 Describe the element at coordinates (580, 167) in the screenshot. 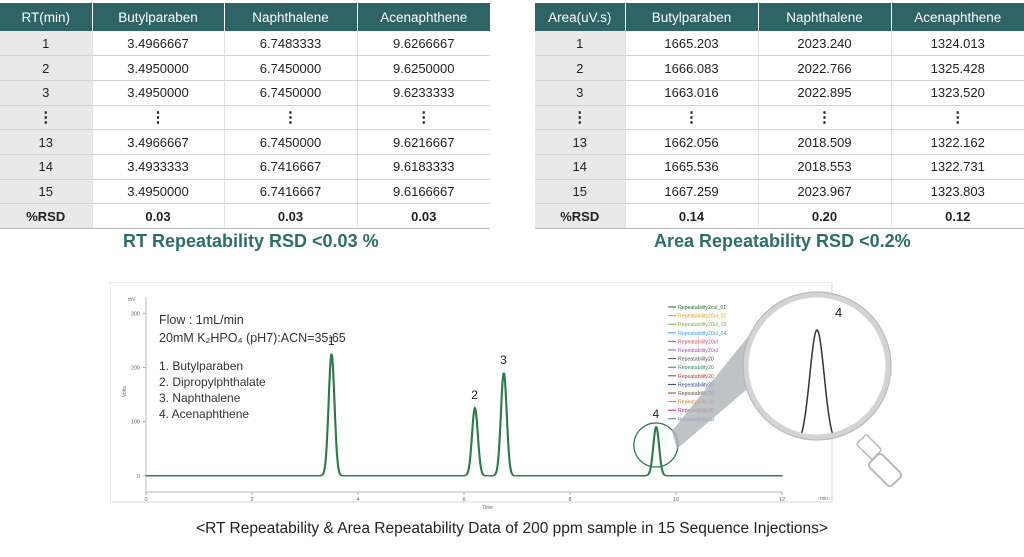

I see `area-cell: 14` at that location.